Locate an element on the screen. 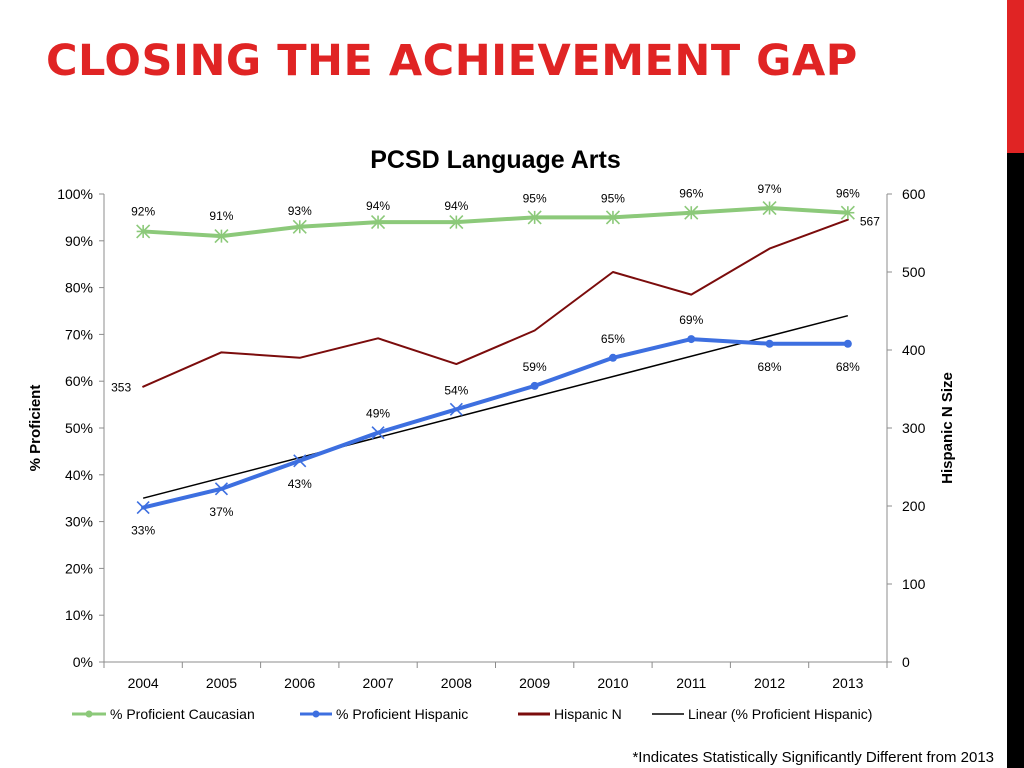 The height and width of the screenshot is (768, 1024). x-tick-label: 2006 is located at coordinates (299, 683).